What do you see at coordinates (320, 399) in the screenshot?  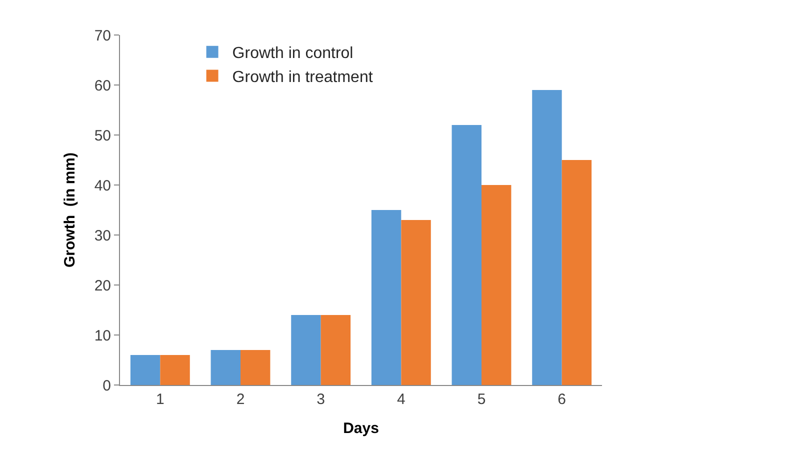 I see `x-tick-label: 3` at bounding box center [320, 399].